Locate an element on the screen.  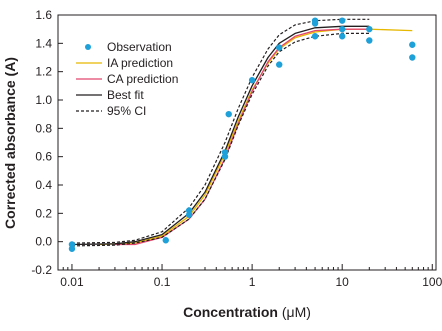
y-tick-label: 1.6 is located at coordinates (43, 15).